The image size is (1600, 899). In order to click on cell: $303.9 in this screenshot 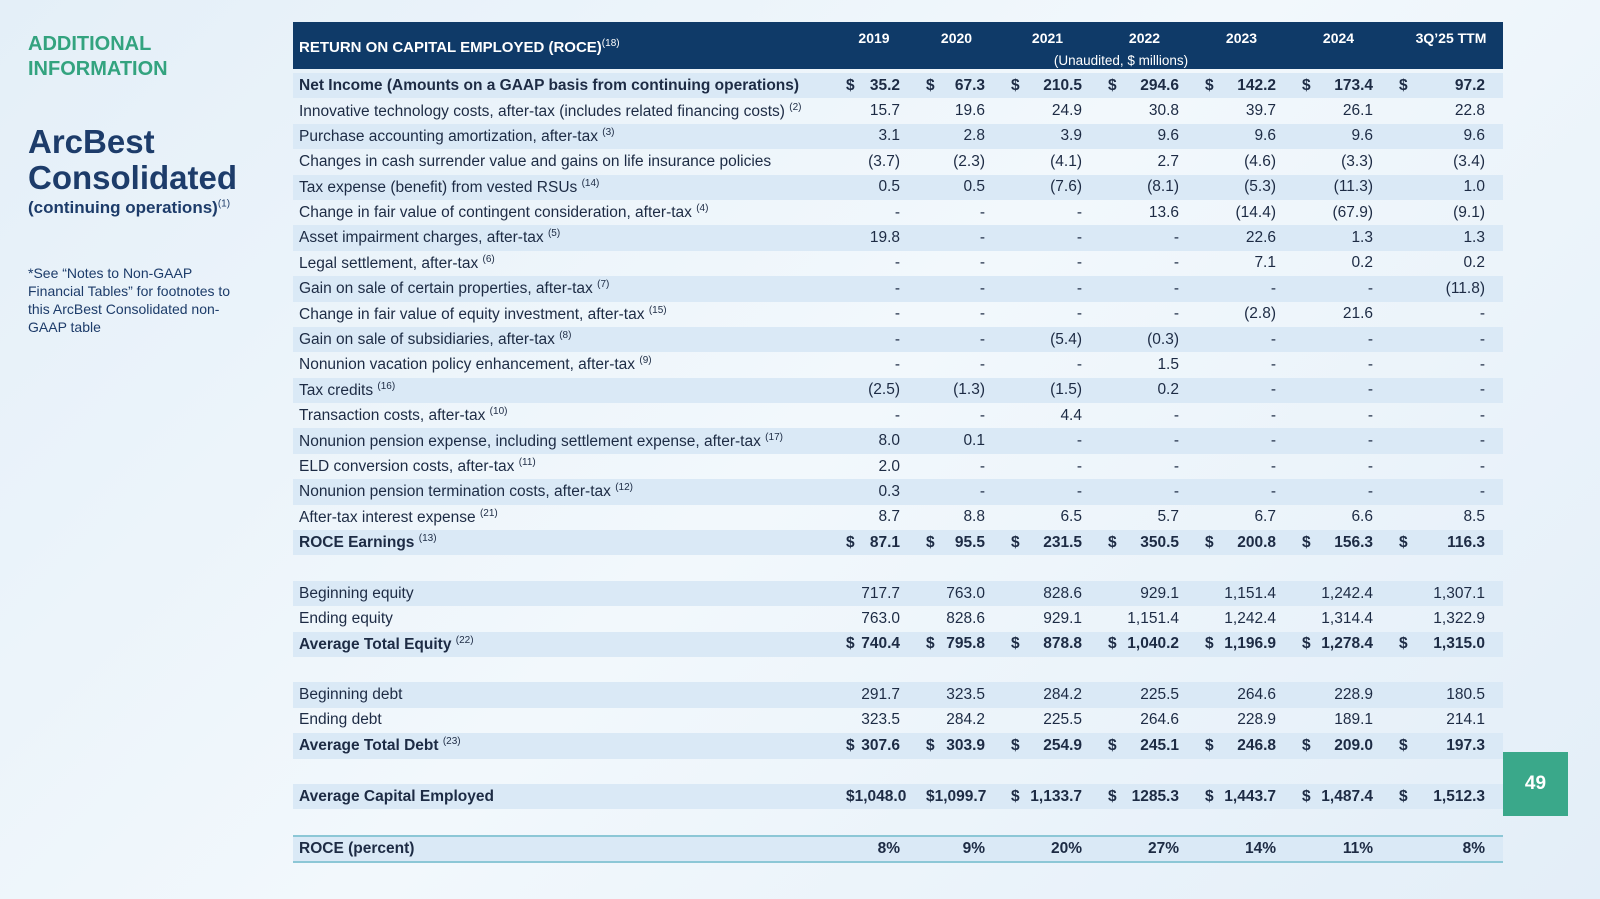, I will do `click(960, 746)`.